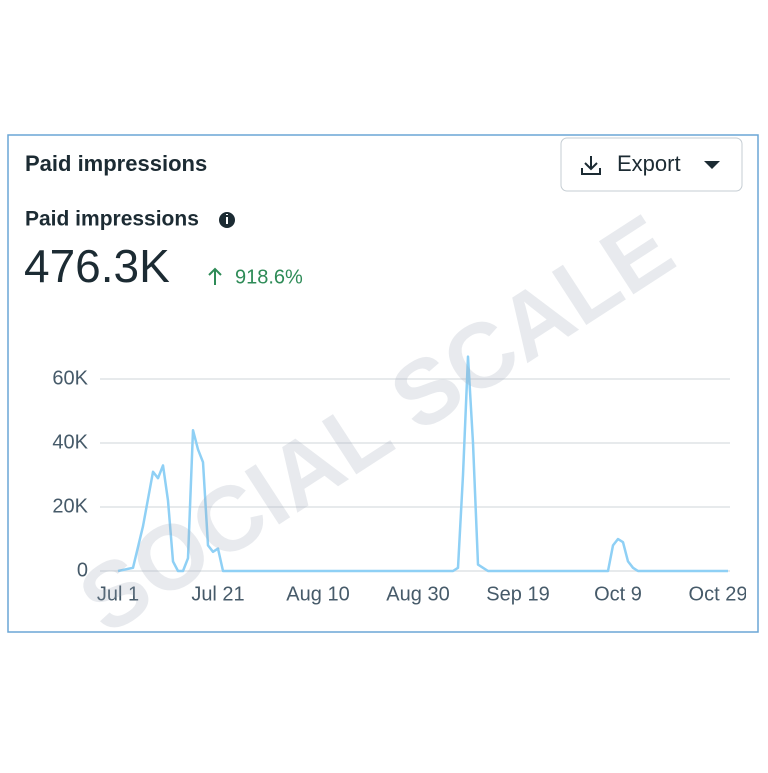  Describe the element at coordinates (118, 594) in the screenshot. I see `x-tick-label: Jul 1` at that location.